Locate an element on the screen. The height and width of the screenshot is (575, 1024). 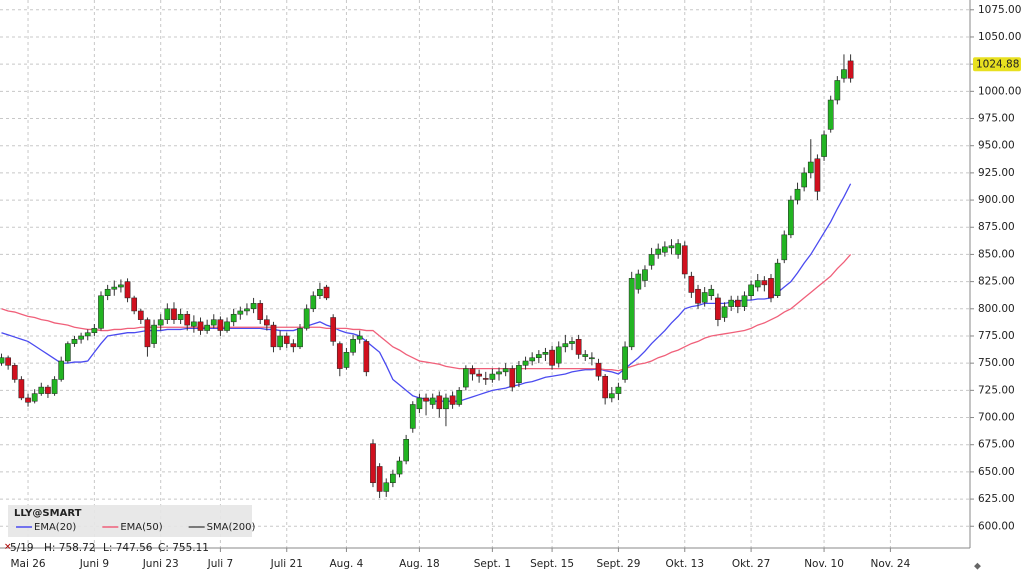
y-tick-label: 750.00 is located at coordinates (996, 363).